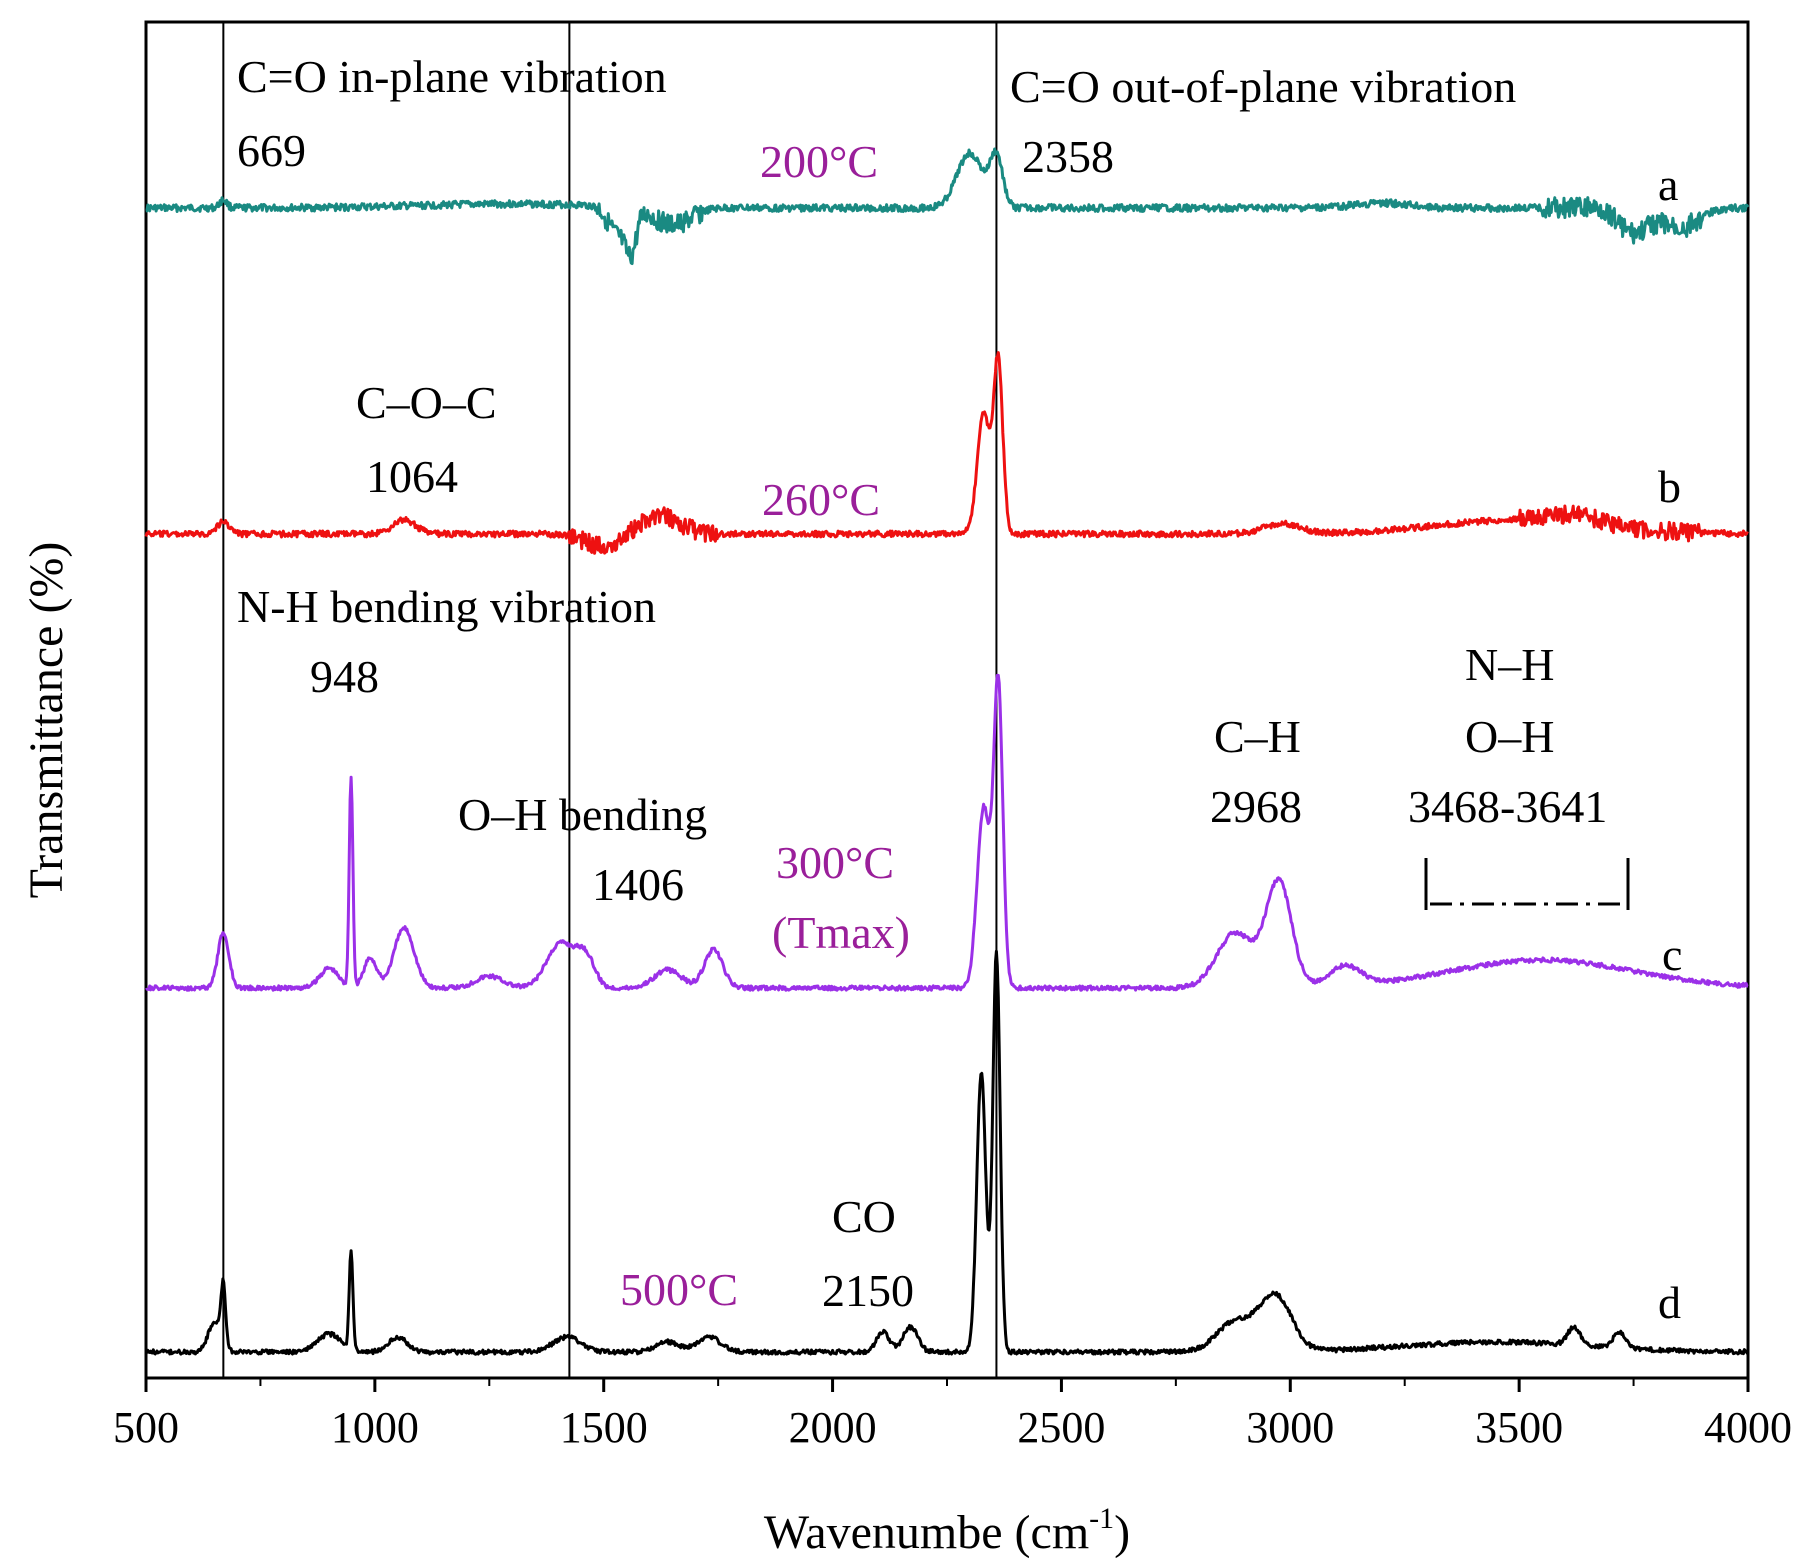  I want to click on curve-label-c: c, so click(1672, 954).